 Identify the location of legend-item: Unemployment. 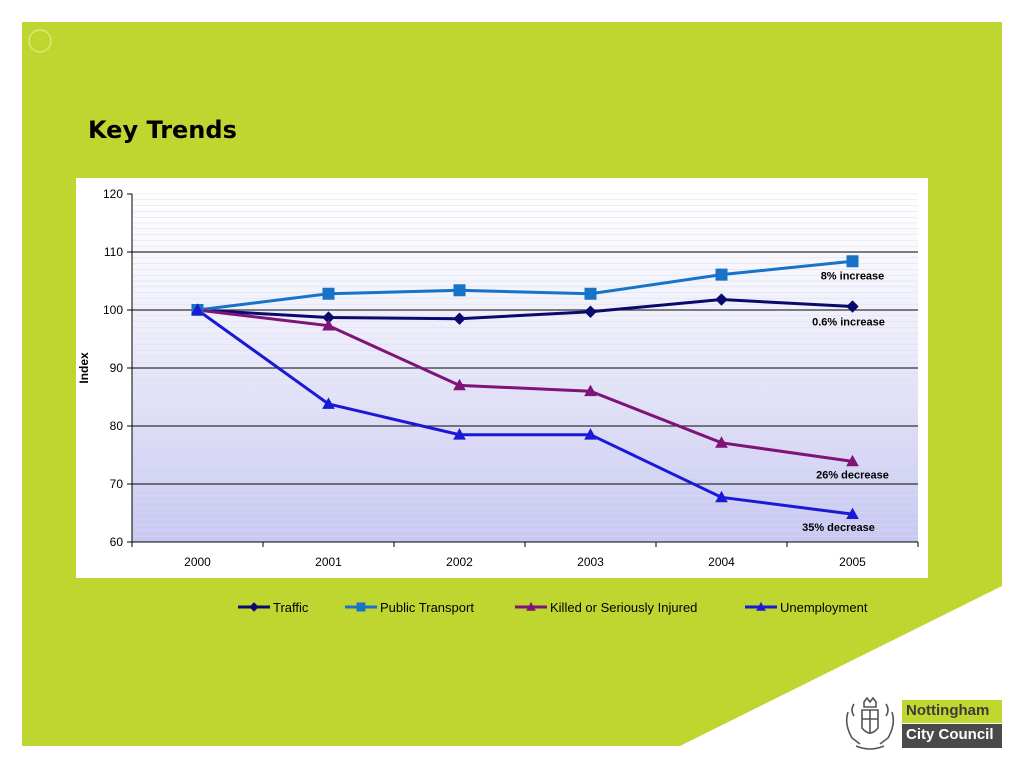
(806, 607).